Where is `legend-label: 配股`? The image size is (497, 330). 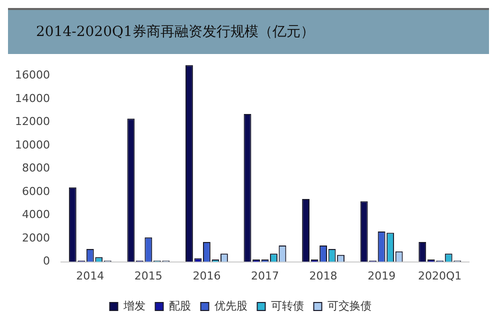
legend-label: 配股 is located at coordinates (179, 305).